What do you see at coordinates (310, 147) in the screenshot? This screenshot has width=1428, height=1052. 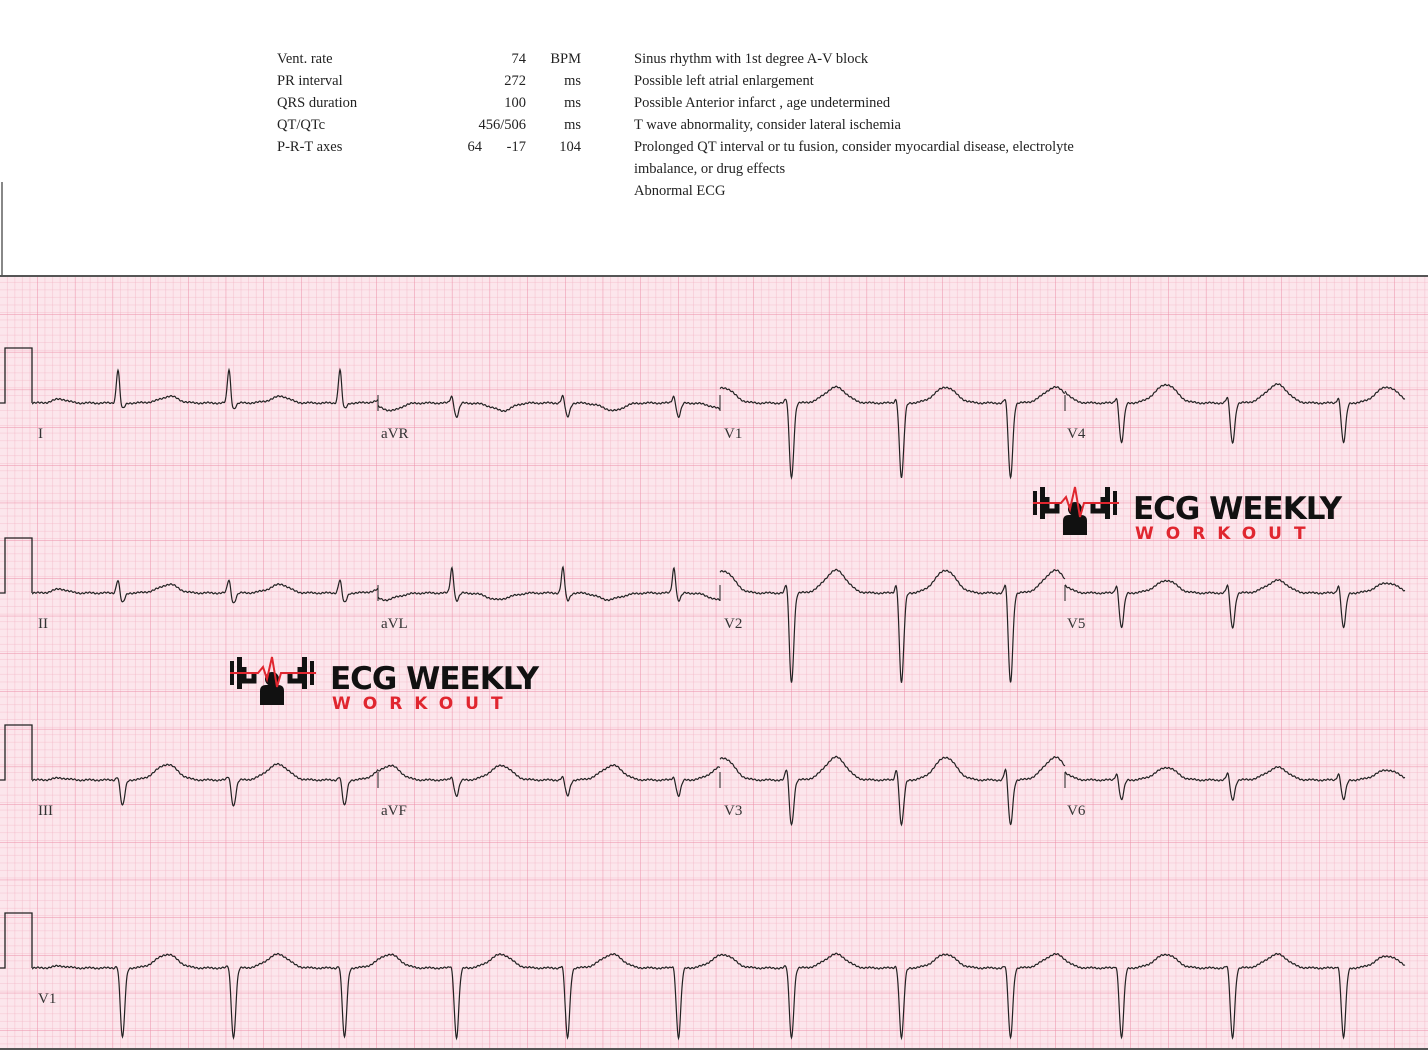 I see `measure-label: P-R-T axes` at bounding box center [310, 147].